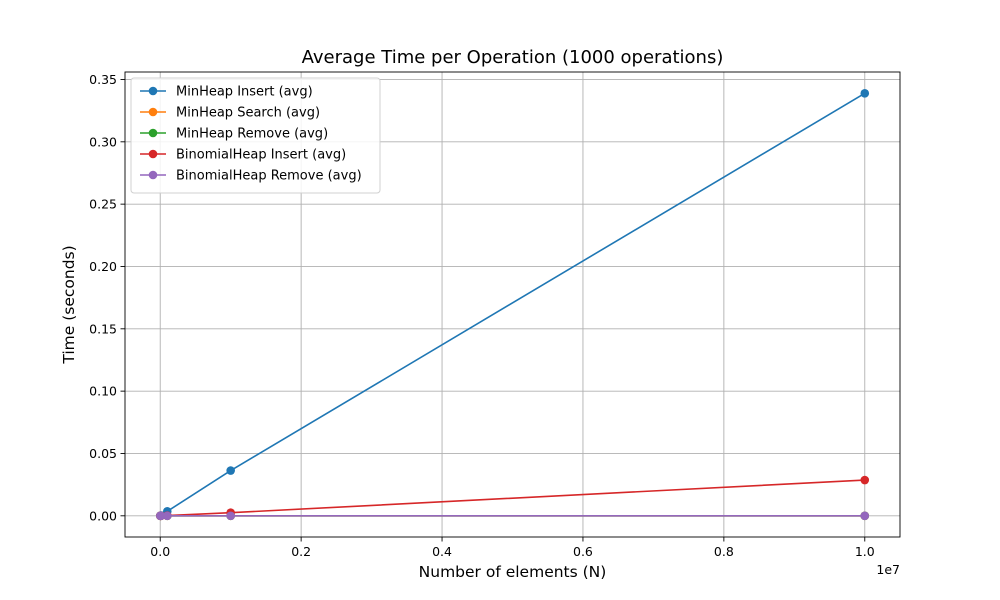 The image size is (1000, 600). Describe the element at coordinates (103, 453) in the screenshot. I see `y-tick-label: 0.05` at that location.